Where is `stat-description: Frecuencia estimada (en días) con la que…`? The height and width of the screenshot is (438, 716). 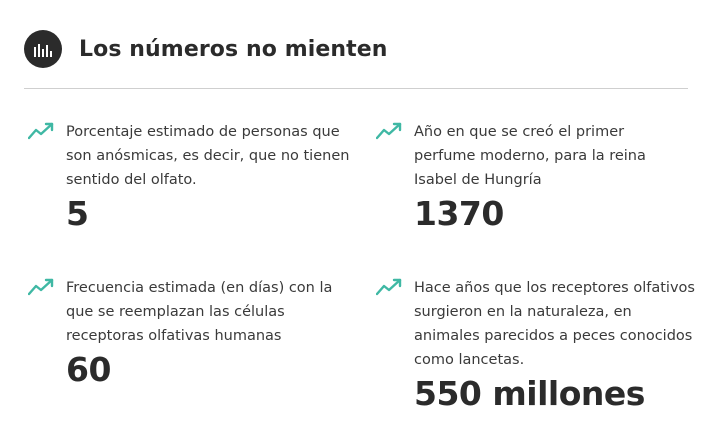 stat-description: Frecuencia estimada (en días) con la que… is located at coordinates (199, 312).